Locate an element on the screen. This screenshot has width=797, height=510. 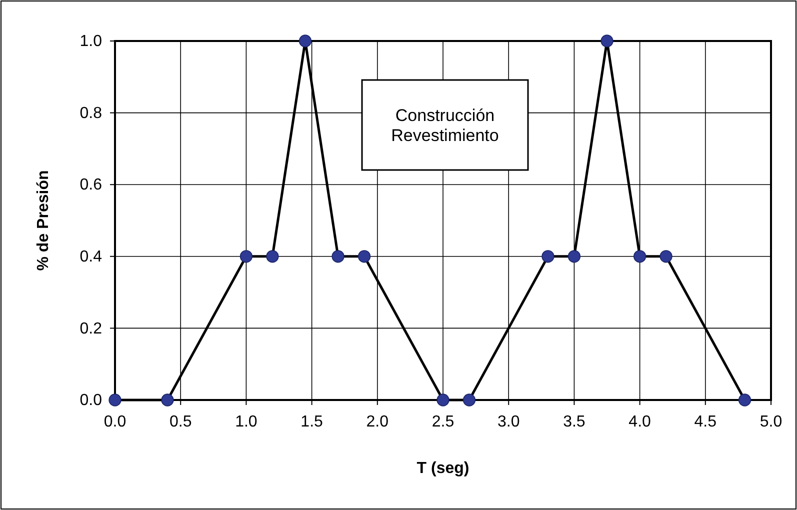
x-tick-label: 0.5 is located at coordinates (180, 421).